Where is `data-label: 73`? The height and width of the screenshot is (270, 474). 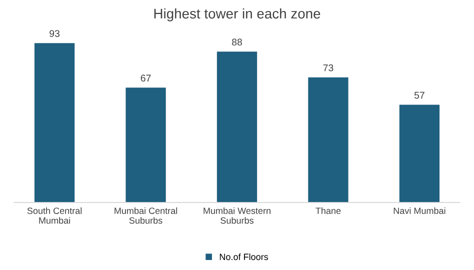
data-label: 73 is located at coordinates (328, 68).